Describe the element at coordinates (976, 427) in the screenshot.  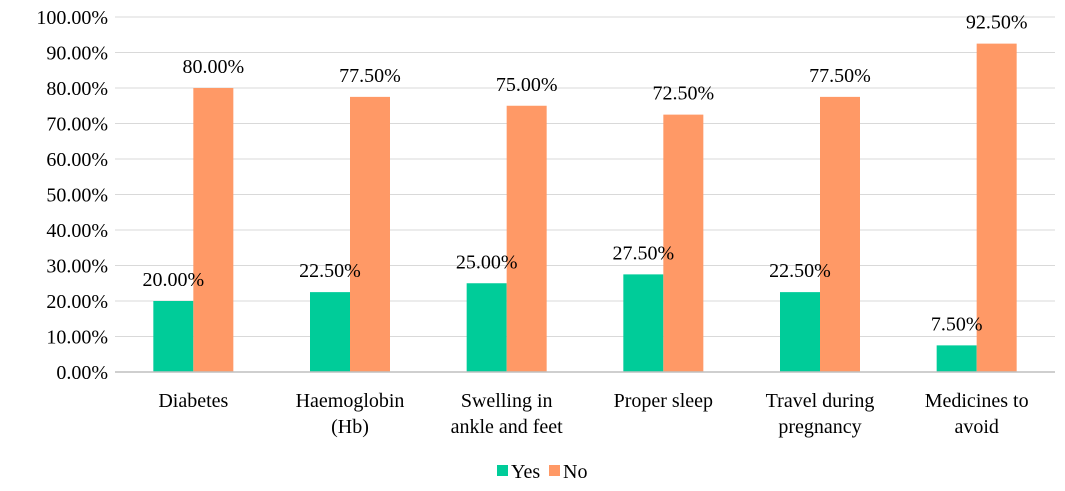
I see `x-tick-label: avoid` at that location.